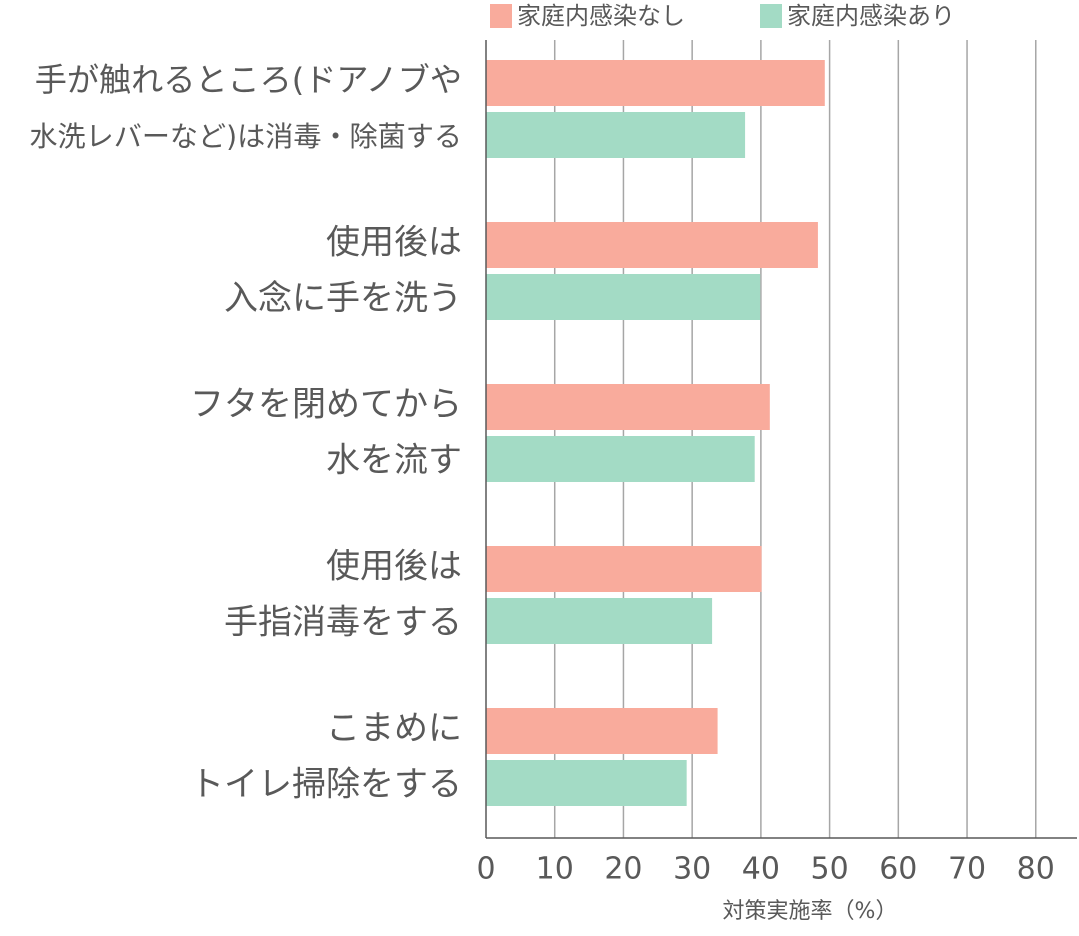  What do you see at coordinates (1036, 869) in the screenshot?
I see `x-tick-label: 80` at bounding box center [1036, 869].